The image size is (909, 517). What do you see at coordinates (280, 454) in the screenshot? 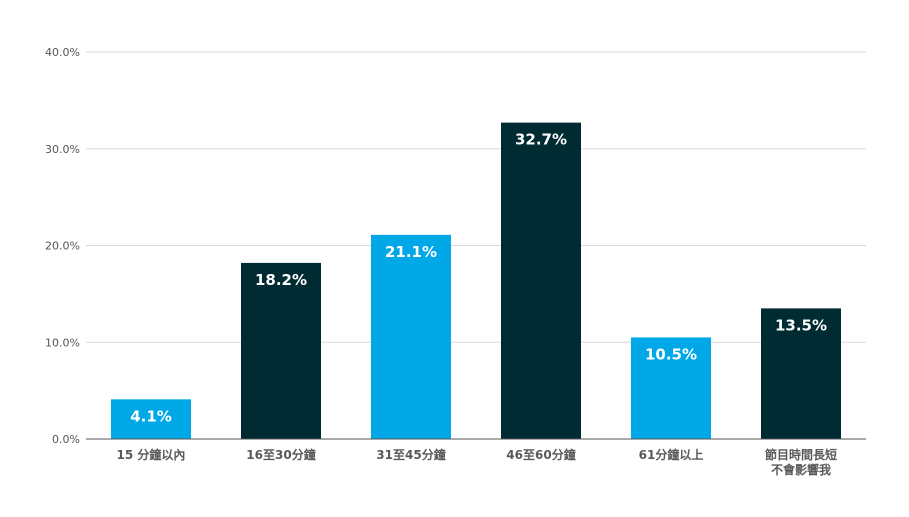
I see `x-category-label: 16至30分鐘` at bounding box center [280, 454].